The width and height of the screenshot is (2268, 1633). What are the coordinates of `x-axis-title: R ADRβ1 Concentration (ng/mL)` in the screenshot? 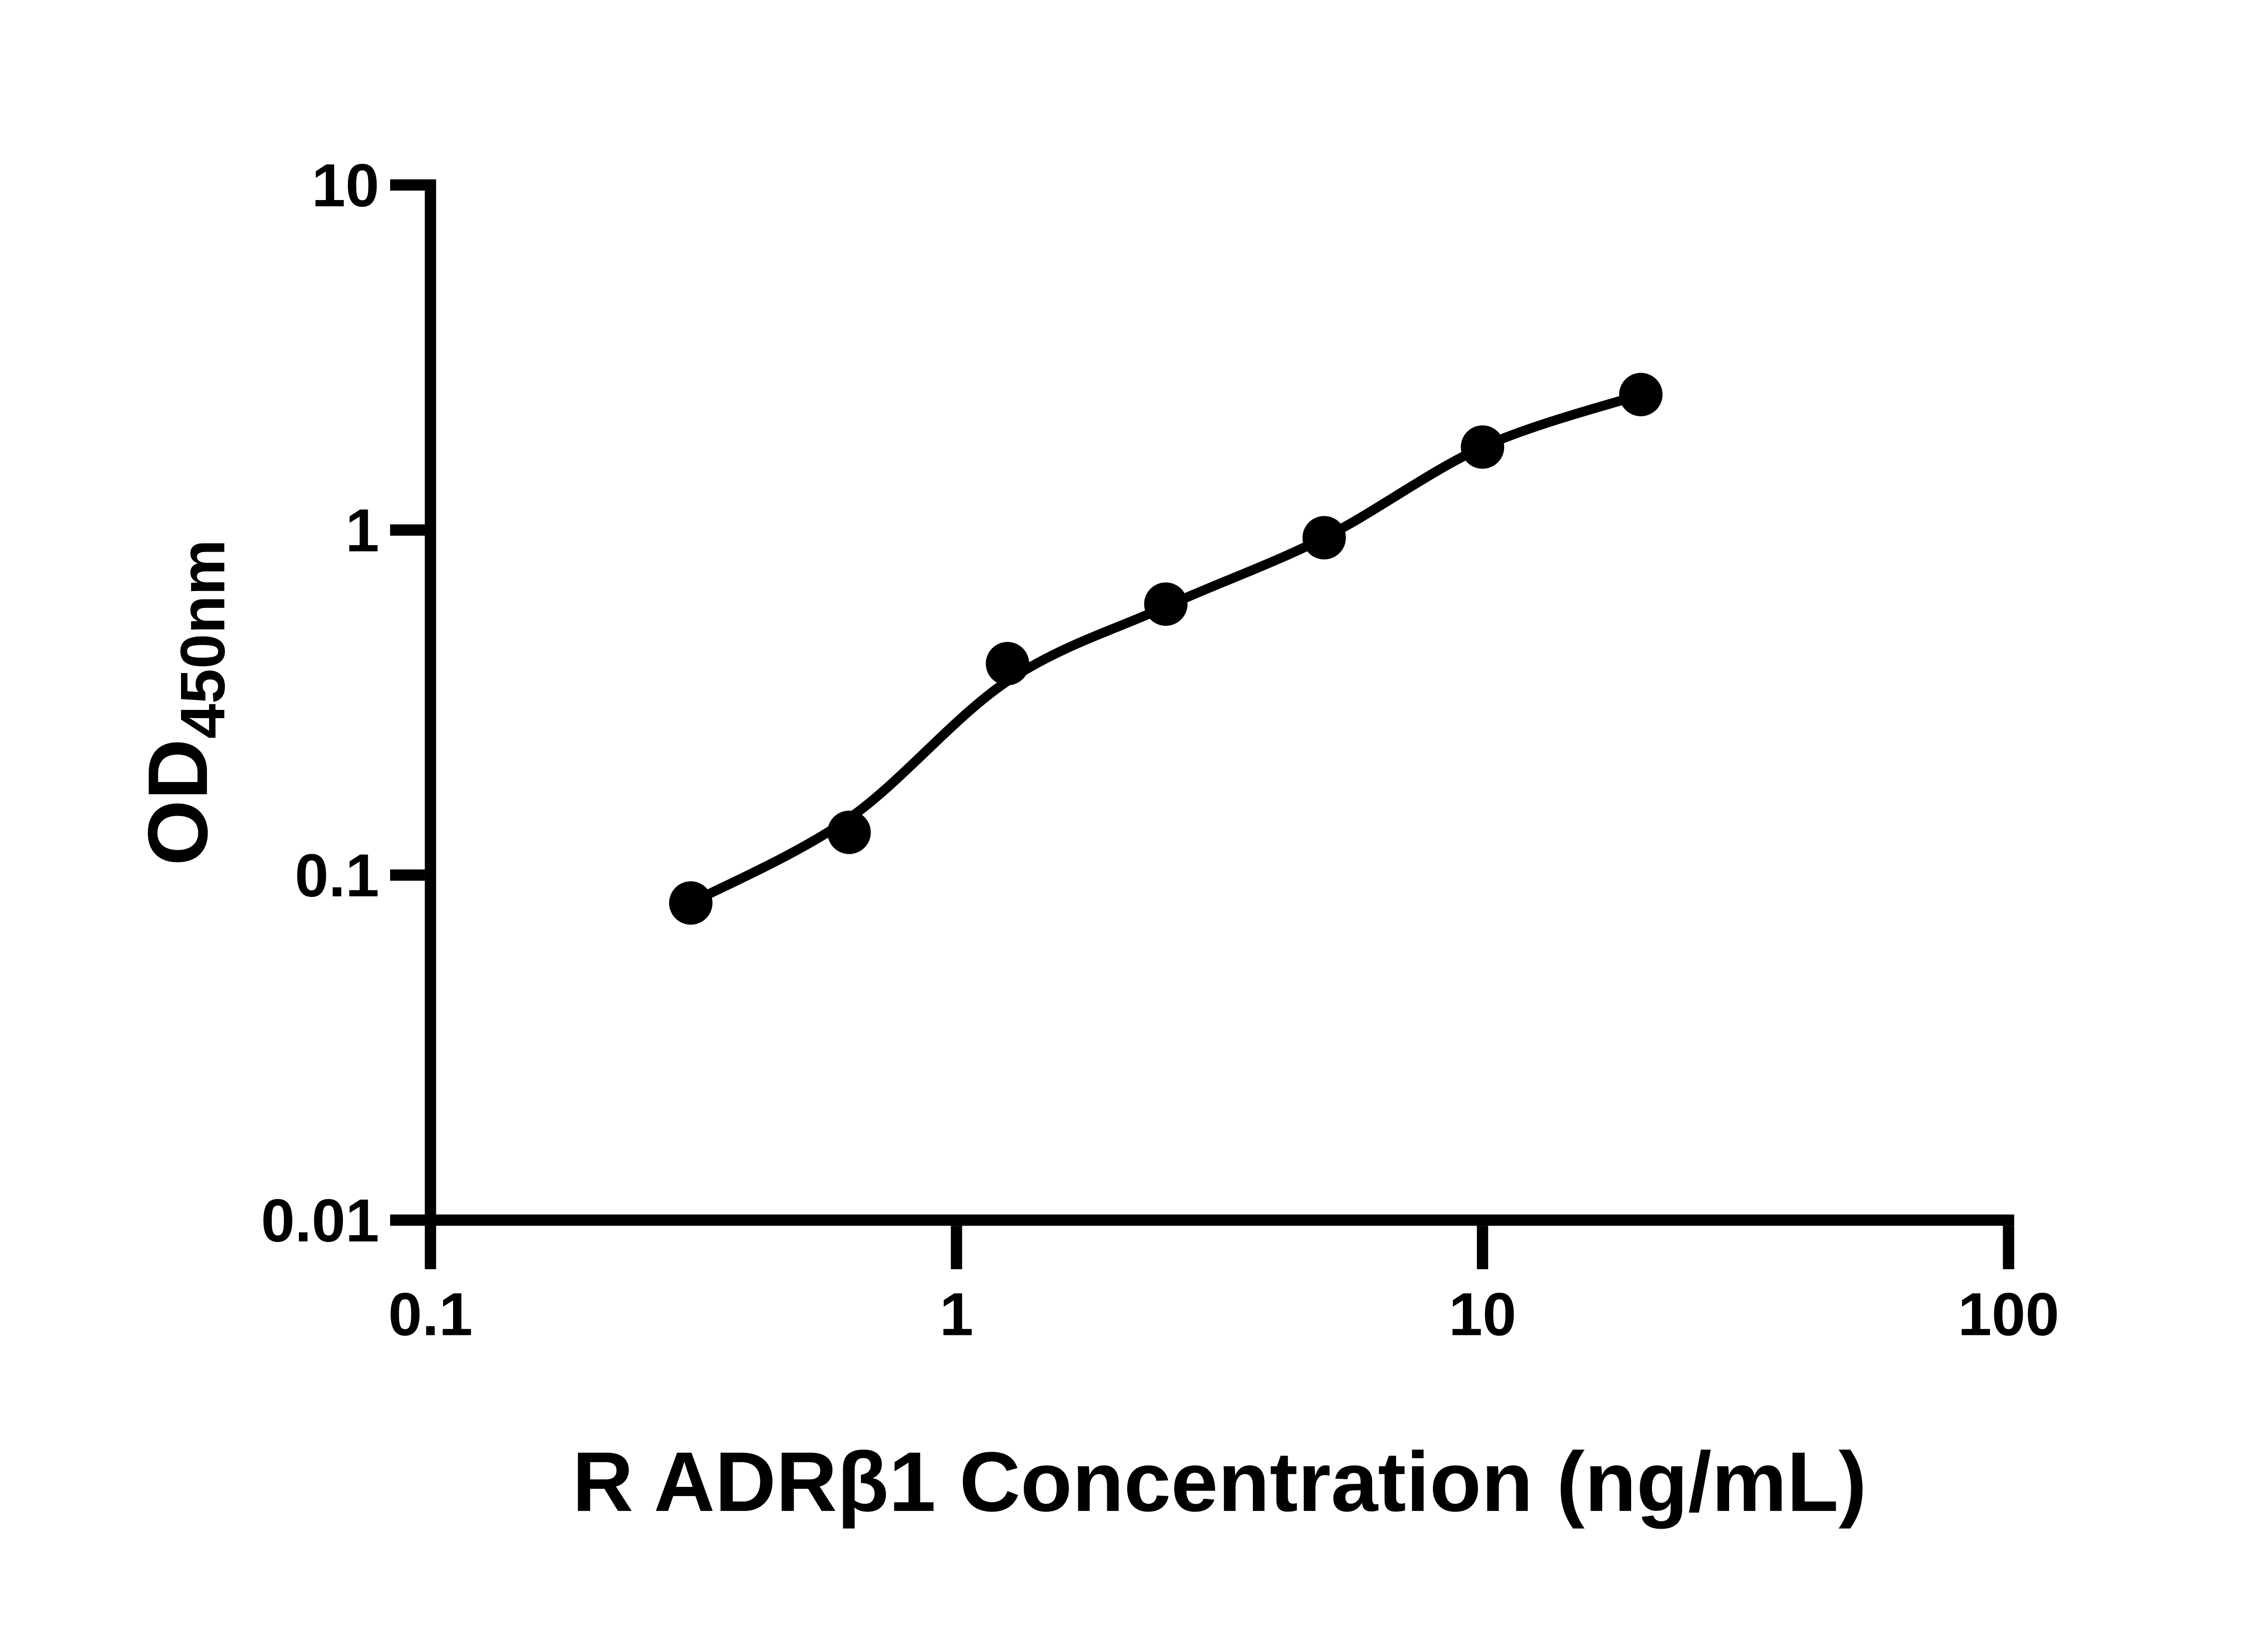 It's located at (1219, 1481).